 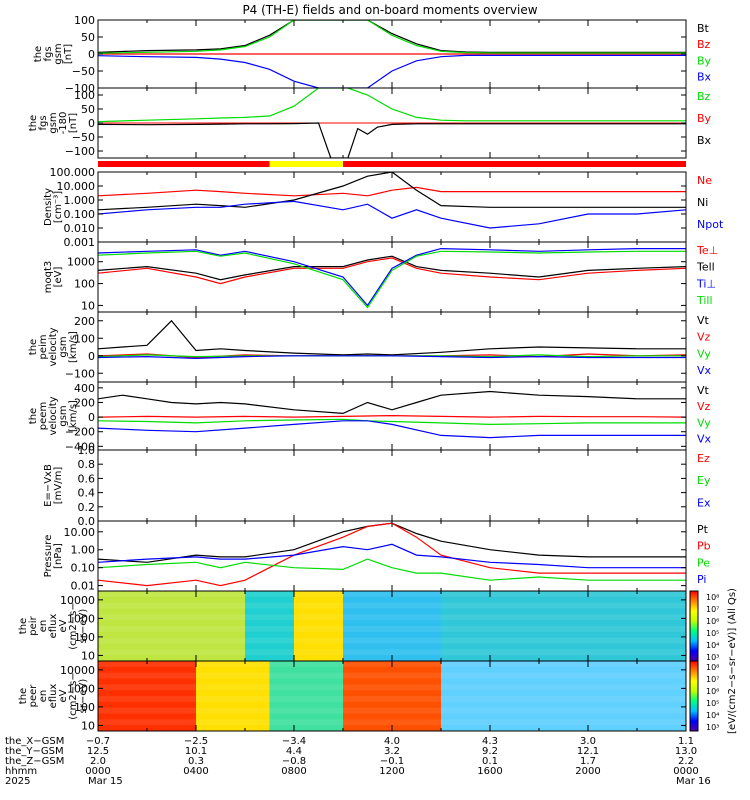 I want to click on legend: Pt Pb Pe Pi, so click(x=704, y=554).